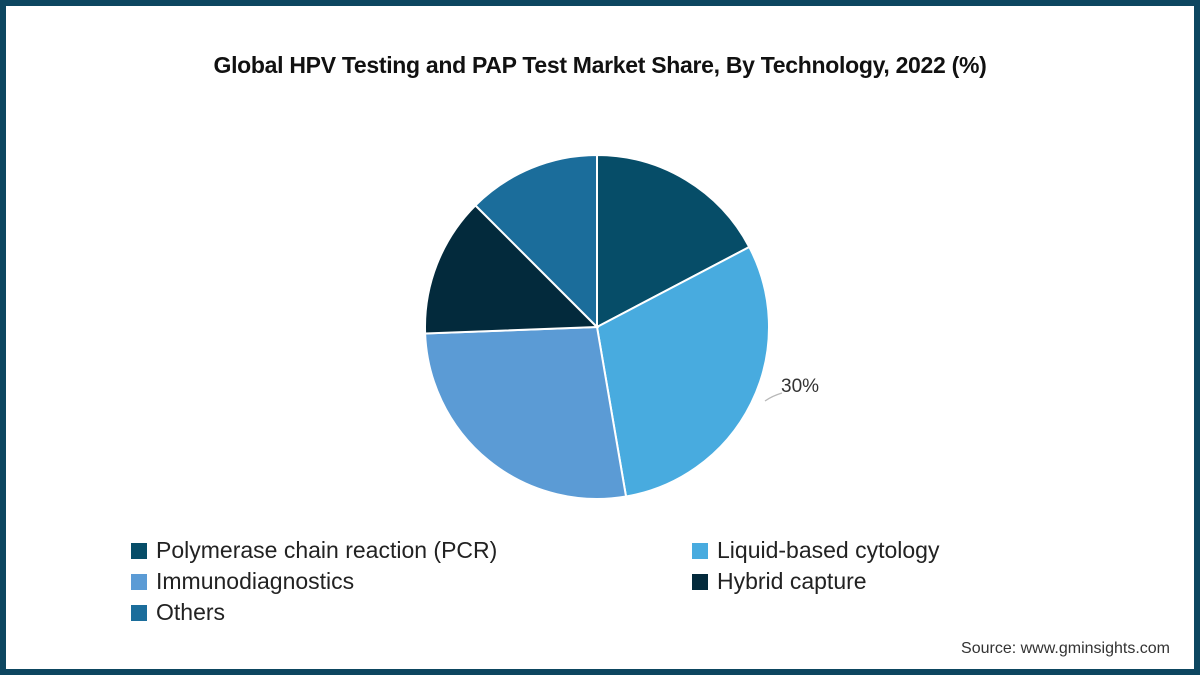  Describe the element at coordinates (526, 412) in the screenshot. I see `pie-slice-immunodiagnostics` at that location.